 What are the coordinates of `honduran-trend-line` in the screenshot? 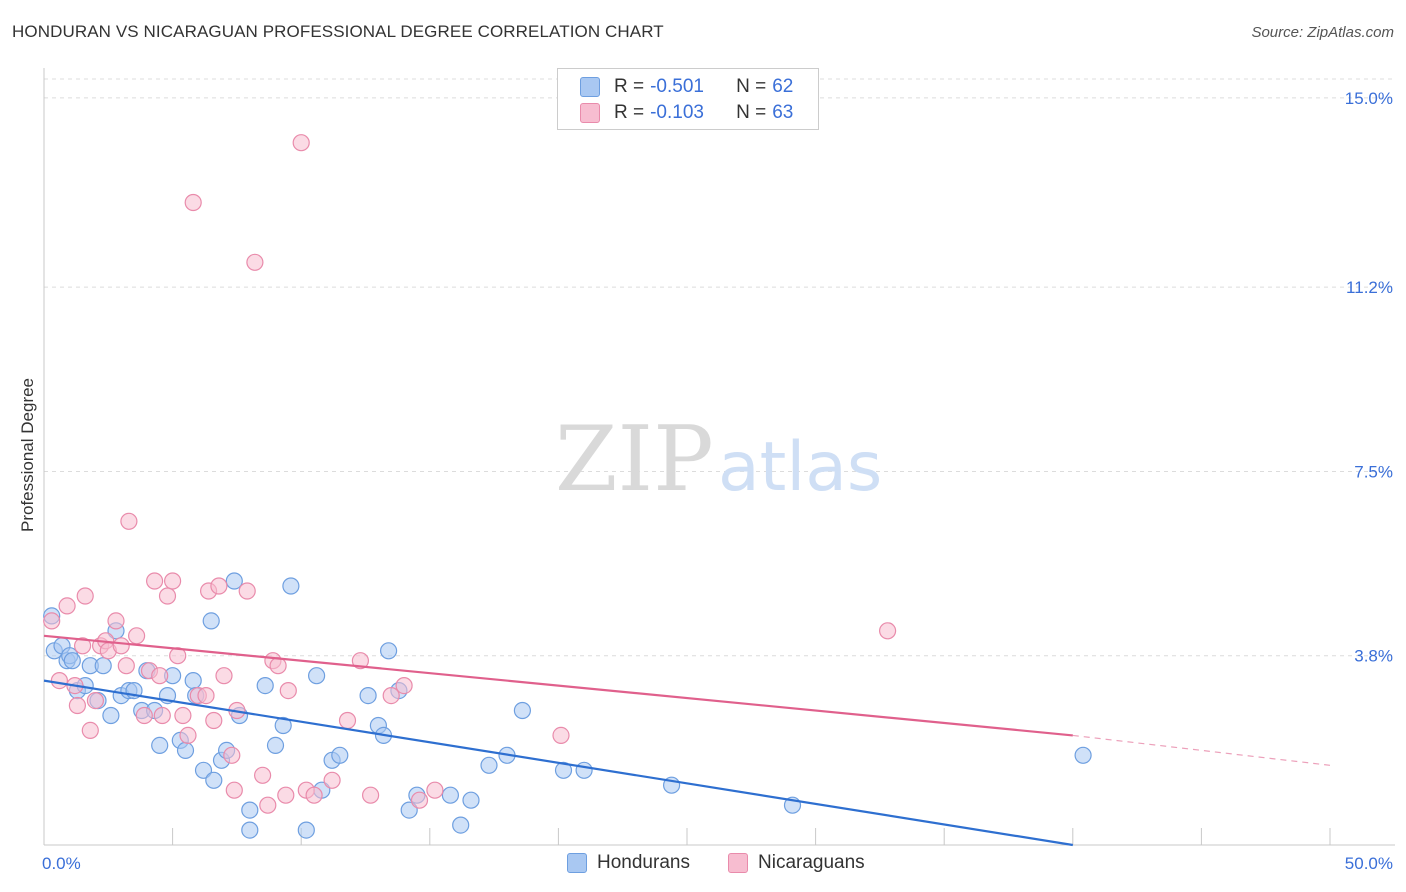 It's located at (558, 763).